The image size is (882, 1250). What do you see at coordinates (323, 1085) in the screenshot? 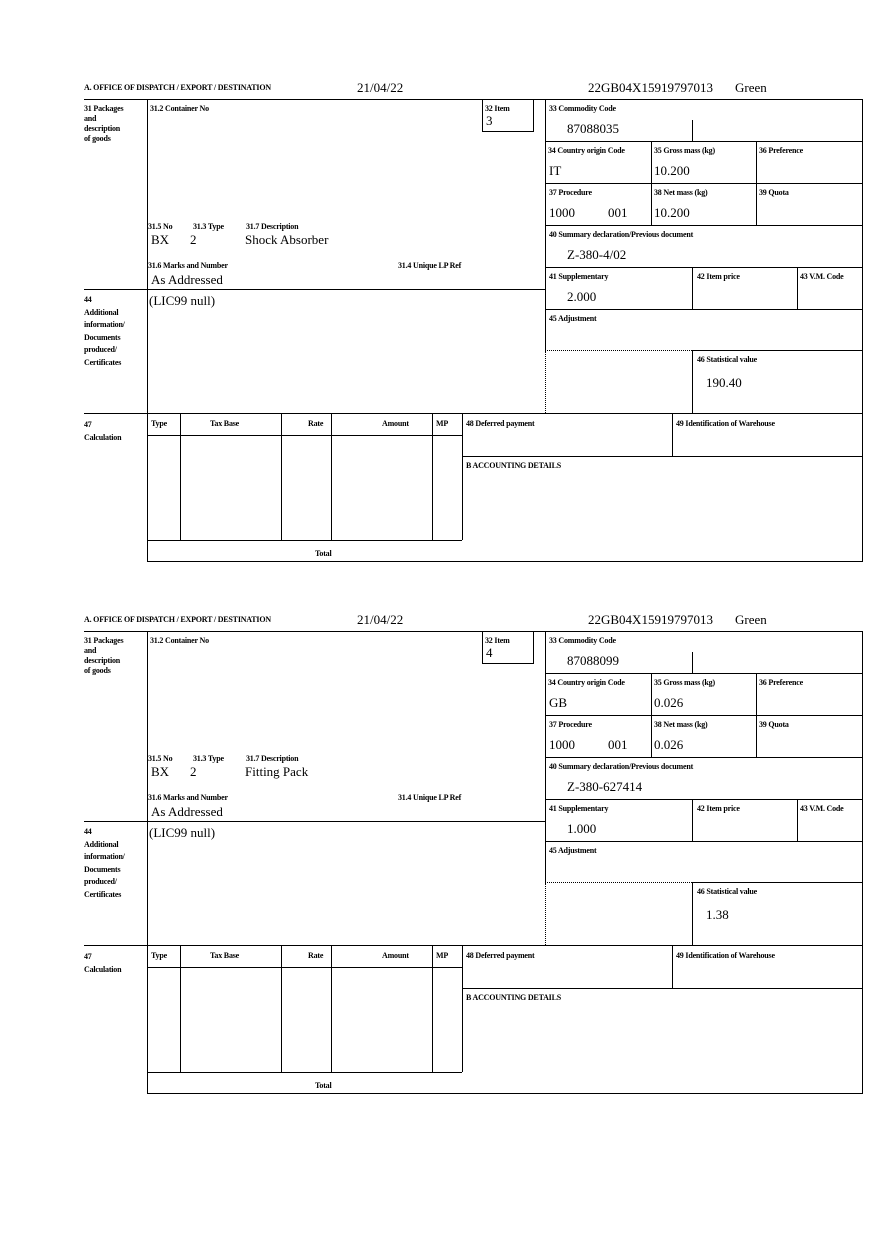
I see `total-label: Total` at bounding box center [323, 1085].